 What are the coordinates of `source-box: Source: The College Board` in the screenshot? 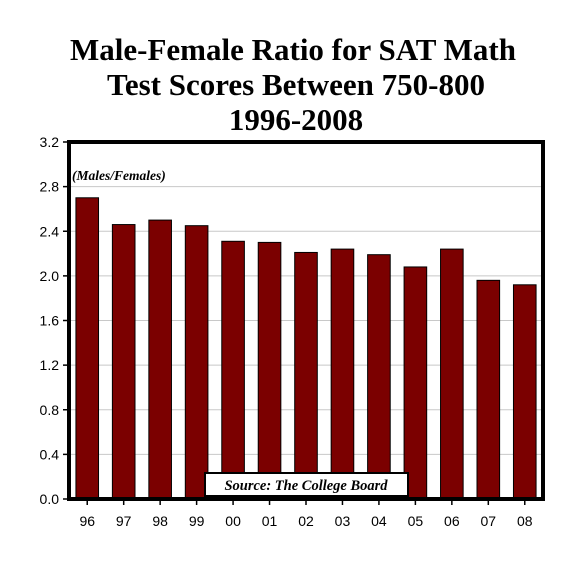 It's located at (306, 484).